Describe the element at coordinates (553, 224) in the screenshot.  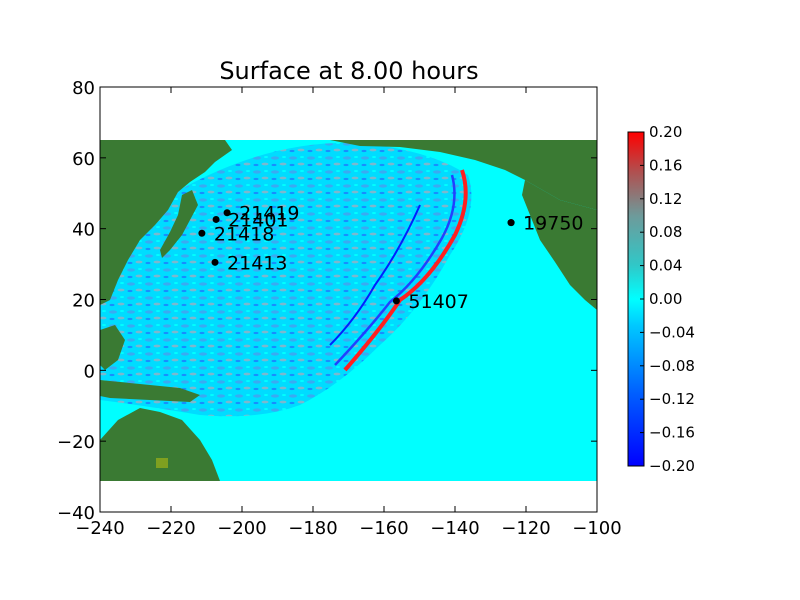
I see `gauge-label: 19750` at that location.